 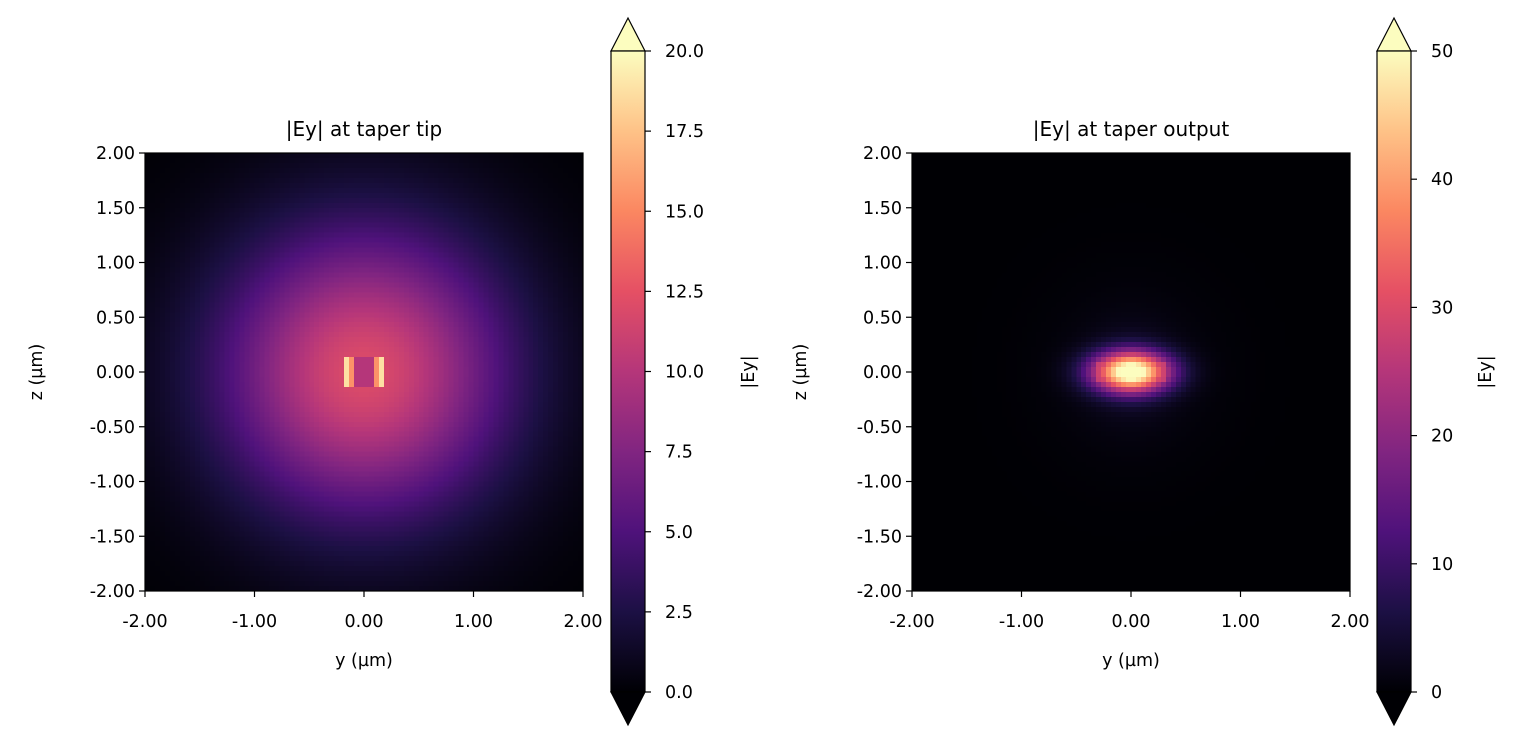 I want to click on colorbar-tick-label: 12.5, so click(x=684, y=292).